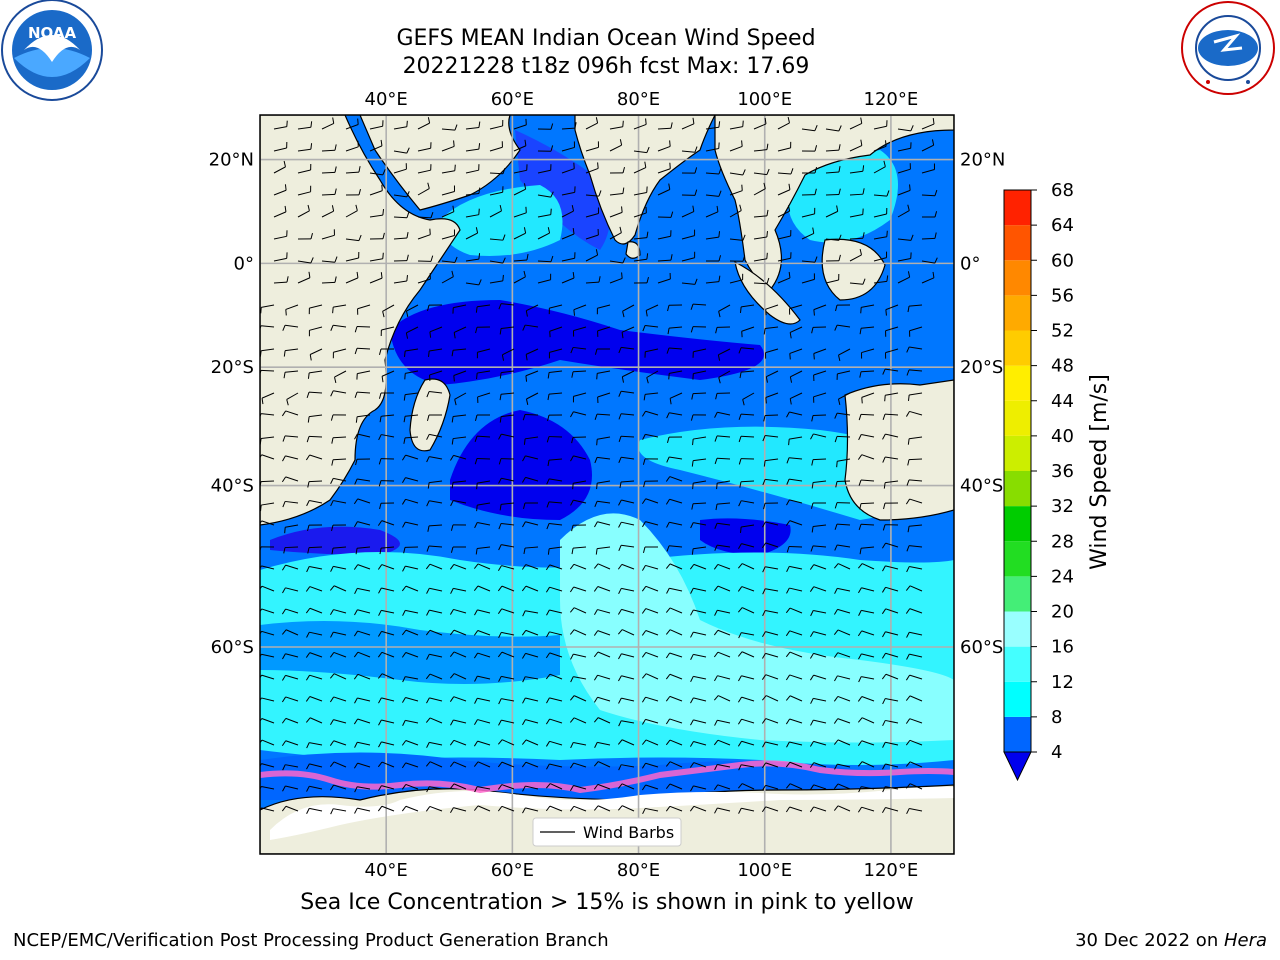 Image resolution: width=1280 pixels, height=960 pixels. Describe the element at coordinates (1056, 717) in the screenshot. I see `colorbar-tick-label: 8` at that location.